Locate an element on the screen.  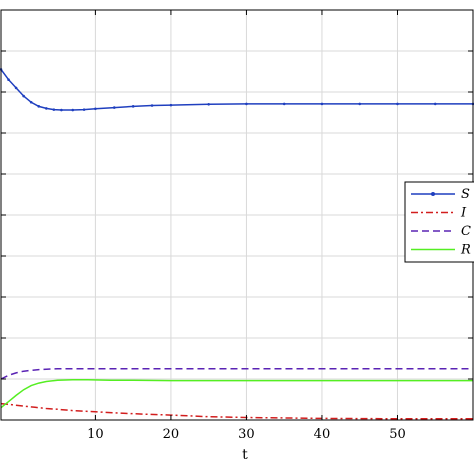
x-tick-label-1: 20 is located at coordinates (171, 434).